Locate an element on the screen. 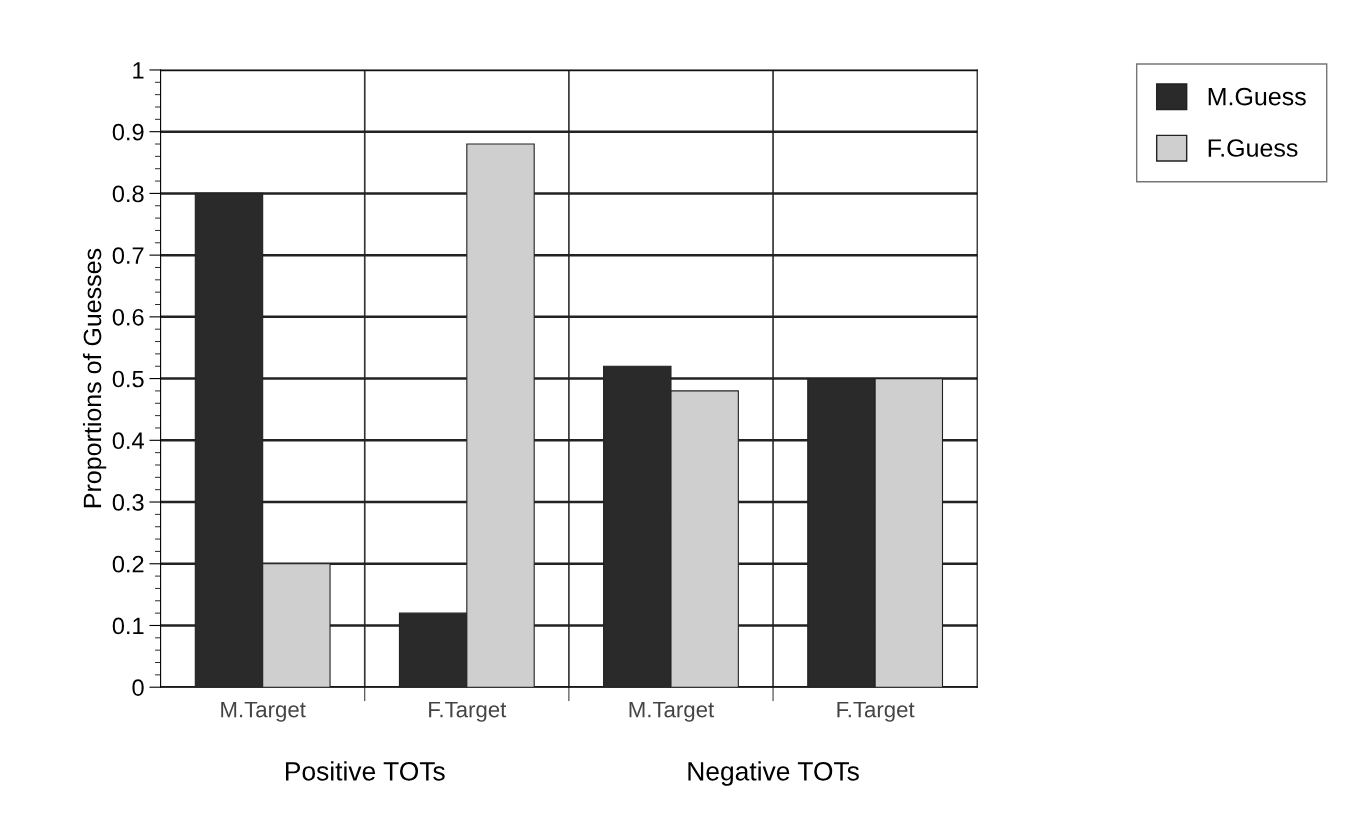 The height and width of the screenshot is (823, 1361). y-tick-label: 0.5 is located at coordinates (128, 379).